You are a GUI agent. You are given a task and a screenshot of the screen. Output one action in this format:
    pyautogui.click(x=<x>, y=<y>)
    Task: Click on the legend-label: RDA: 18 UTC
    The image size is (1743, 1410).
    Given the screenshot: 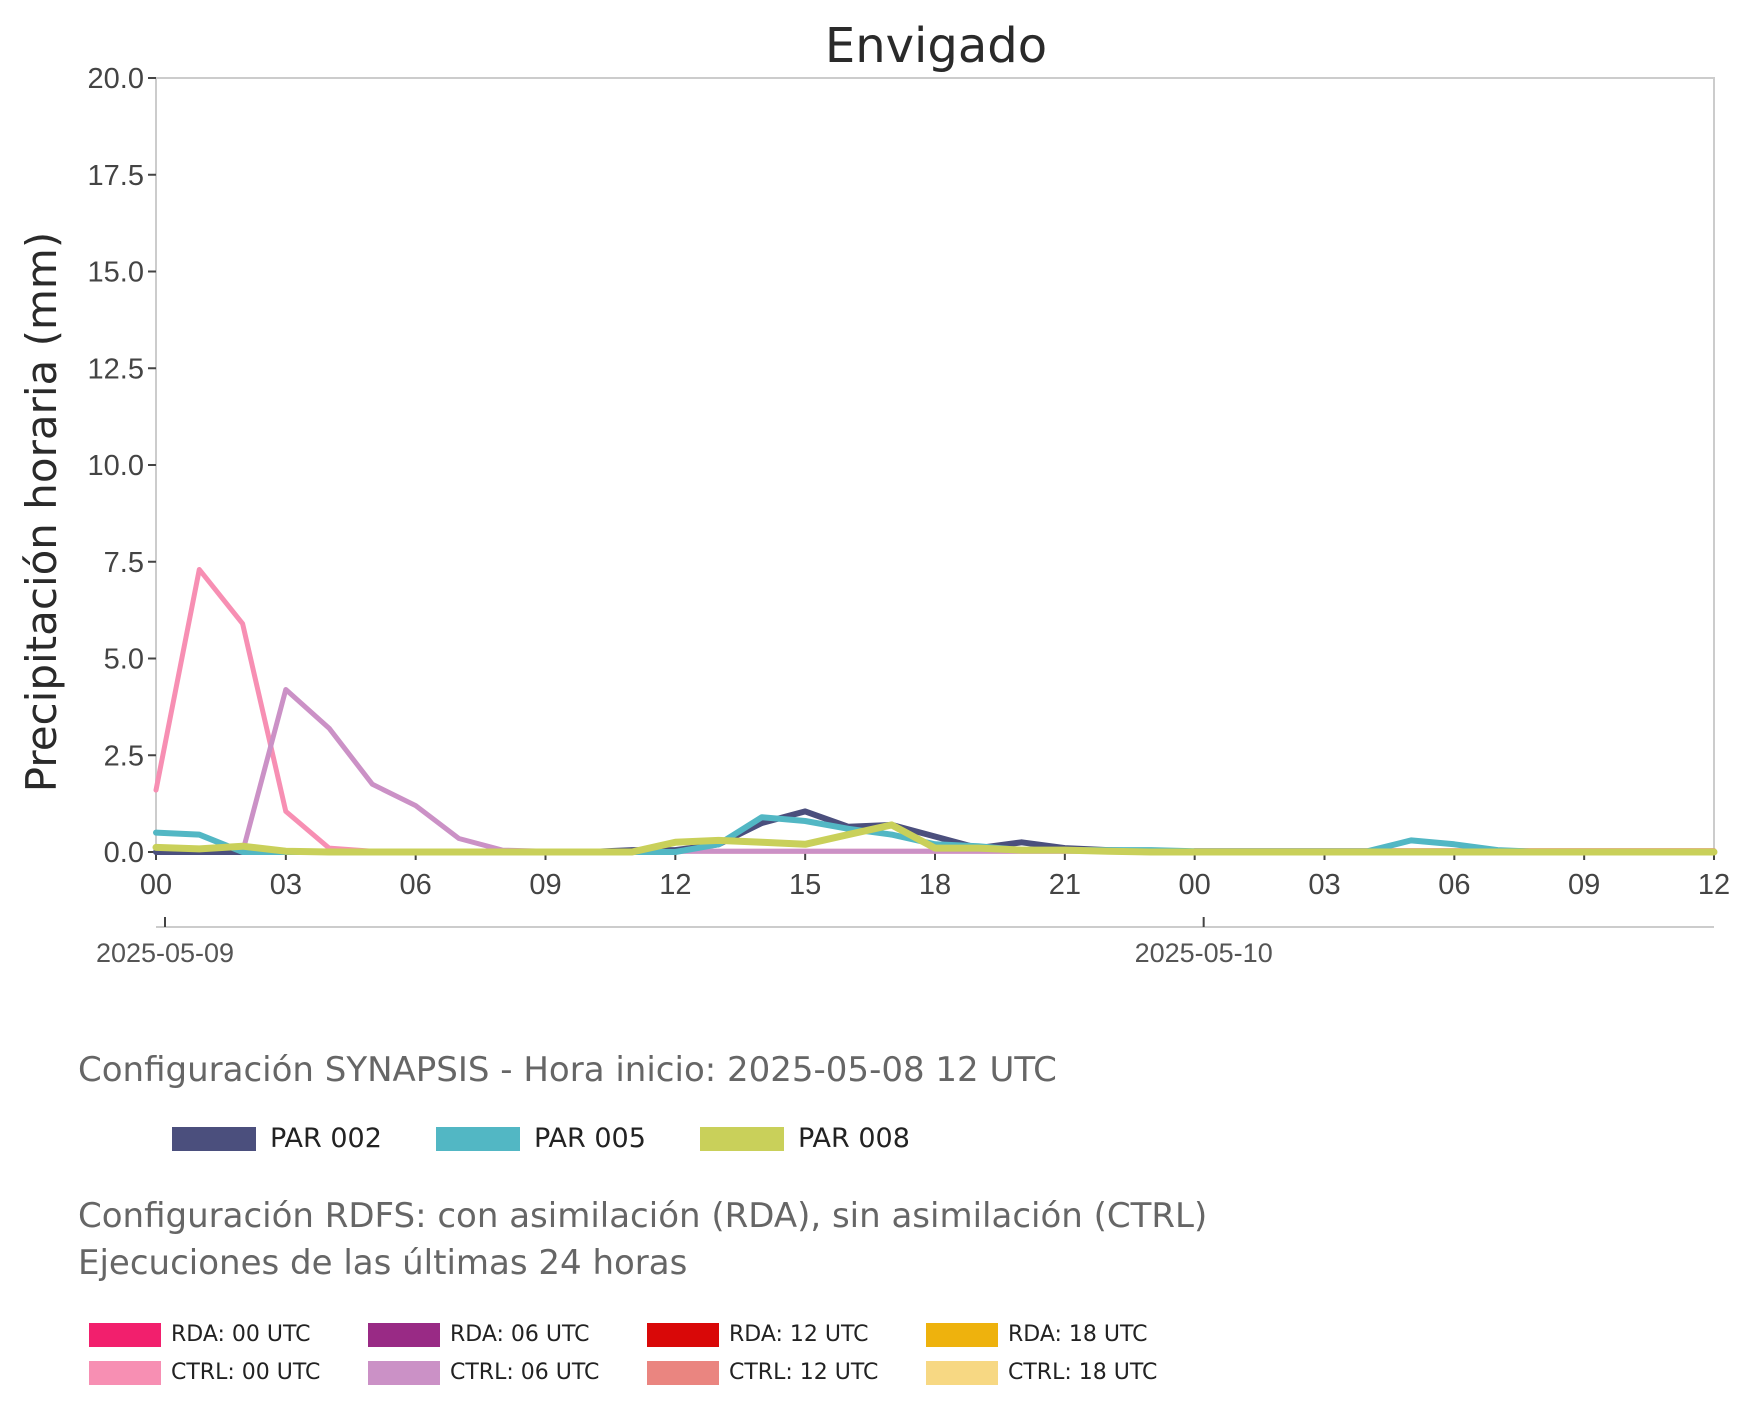 What is the action you would take?
    pyautogui.click(x=1078, y=1334)
    